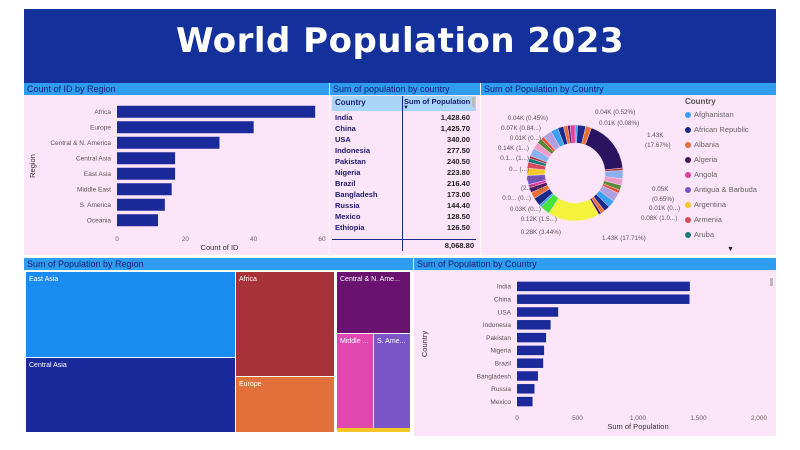 The image size is (800, 450). I want to click on legend-item: Afghanistan, so click(709, 114).